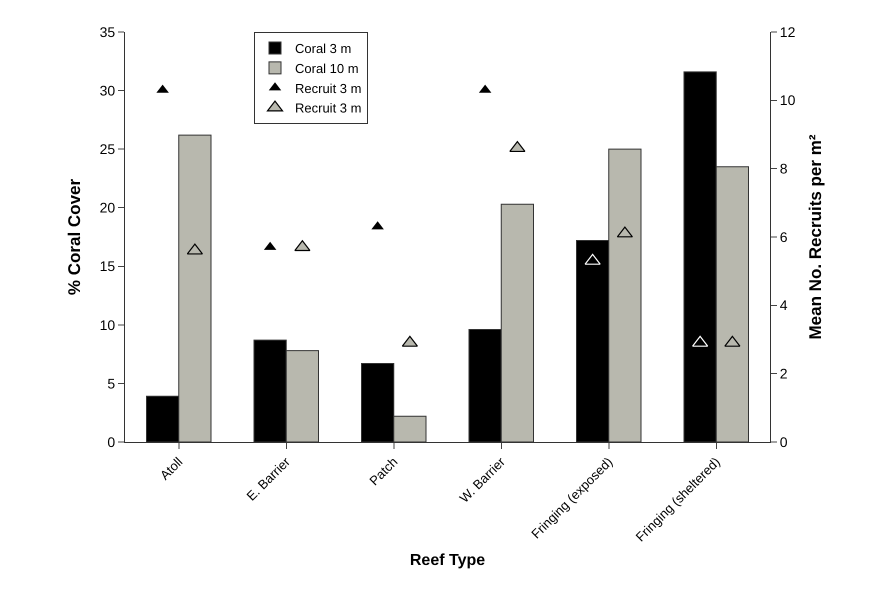 Image resolution: width=890 pixels, height=598 pixels. What do you see at coordinates (74, 237) in the screenshot?
I see `y-axis-title: % Coral Cover` at bounding box center [74, 237].